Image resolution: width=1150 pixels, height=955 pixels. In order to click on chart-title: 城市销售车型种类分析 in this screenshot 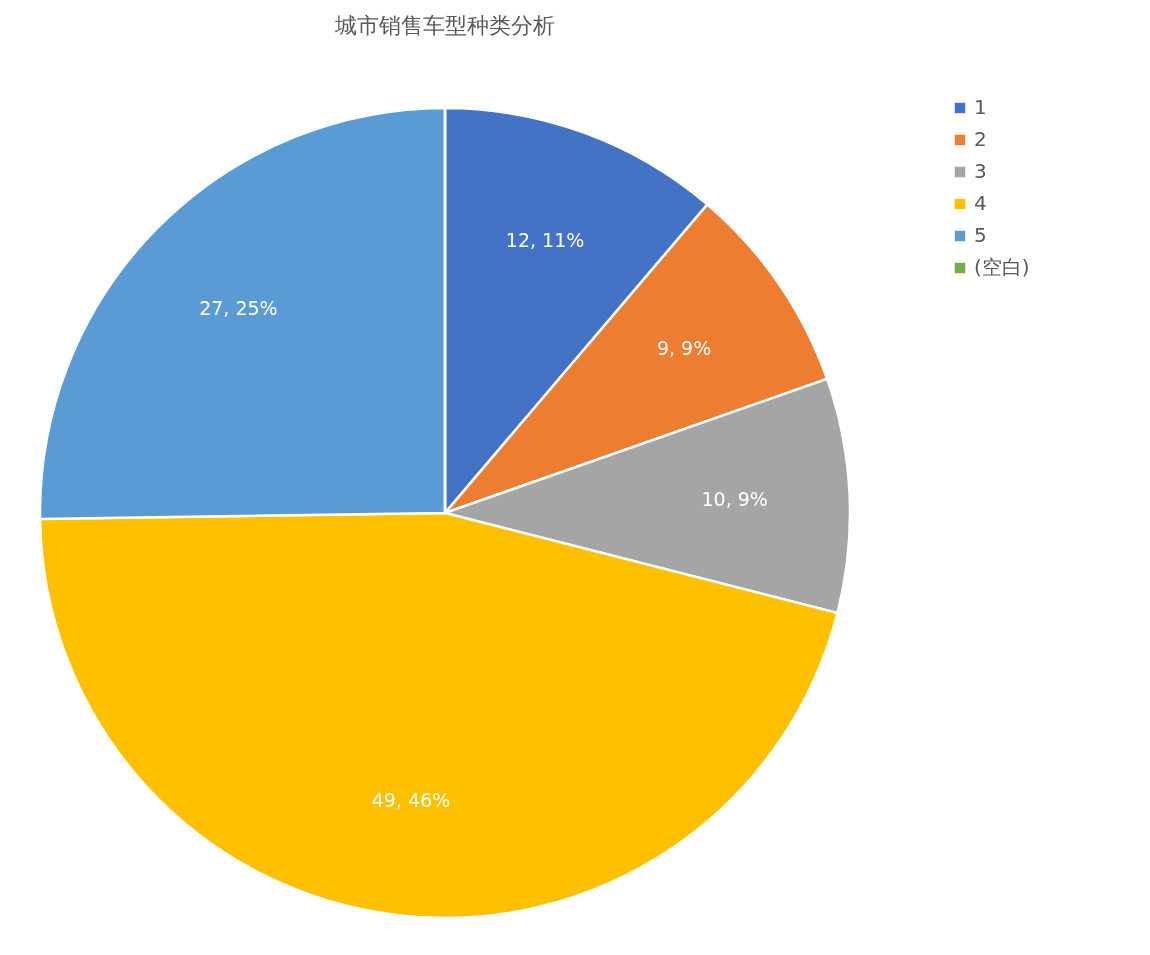, I will do `click(444, 25)`.